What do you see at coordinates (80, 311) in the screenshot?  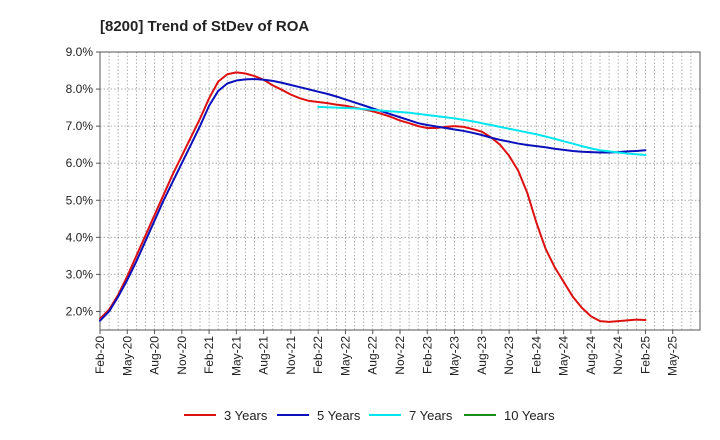 I see `y-tick-label: 2.0%` at bounding box center [80, 311].